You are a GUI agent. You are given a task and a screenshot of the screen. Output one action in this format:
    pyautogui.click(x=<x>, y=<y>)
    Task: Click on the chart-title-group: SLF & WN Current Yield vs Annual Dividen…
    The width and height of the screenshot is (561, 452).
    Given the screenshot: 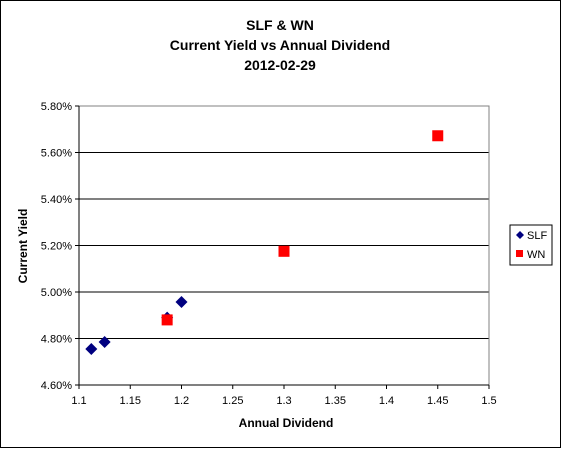 What is the action you would take?
    pyautogui.click(x=280, y=45)
    